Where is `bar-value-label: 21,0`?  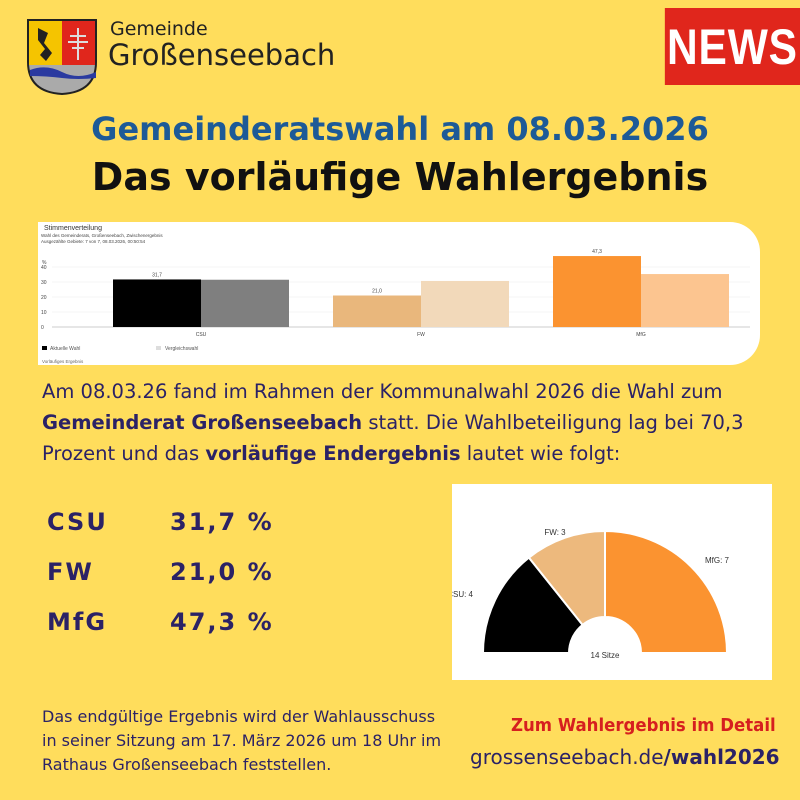 bar-value-label: 21,0 is located at coordinates (377, 292).